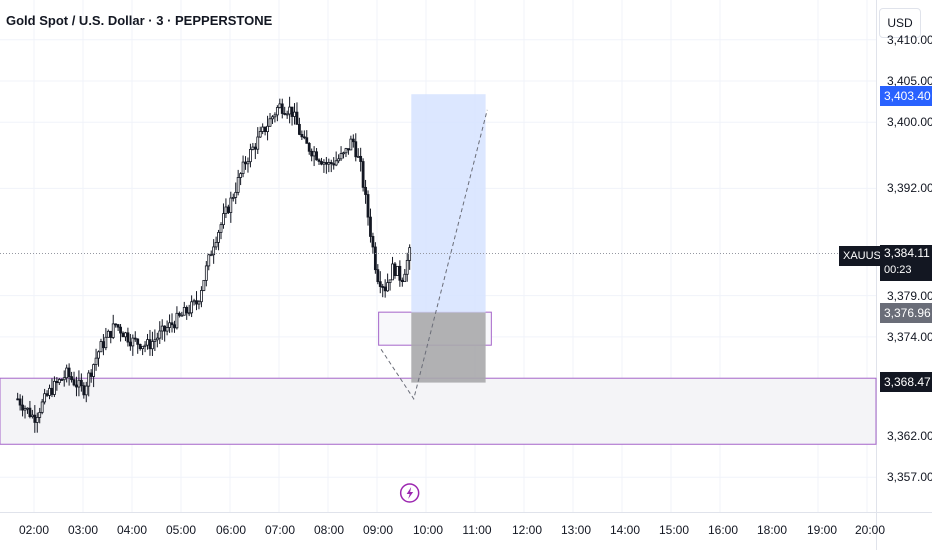  Describe the element at coordinates (329, 530) in the screenshot. I see `time-tick-label: 08:00` at that location.